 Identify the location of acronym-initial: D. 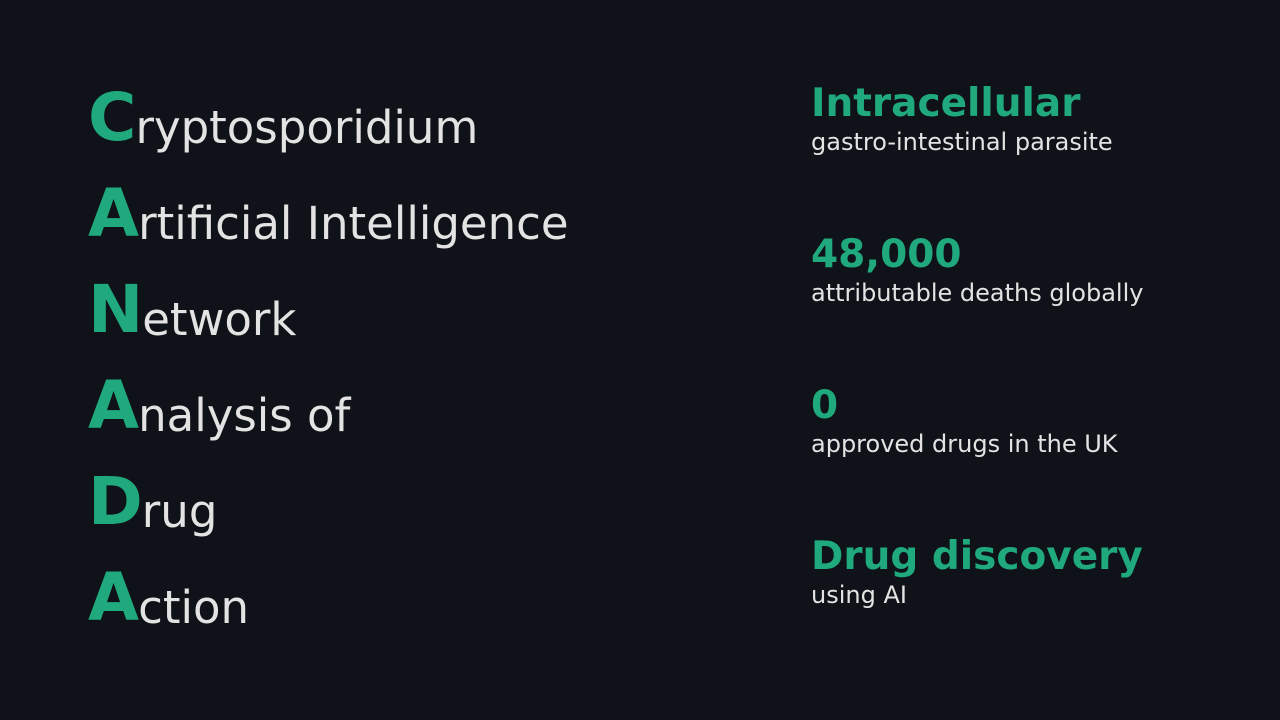
(115, 501).